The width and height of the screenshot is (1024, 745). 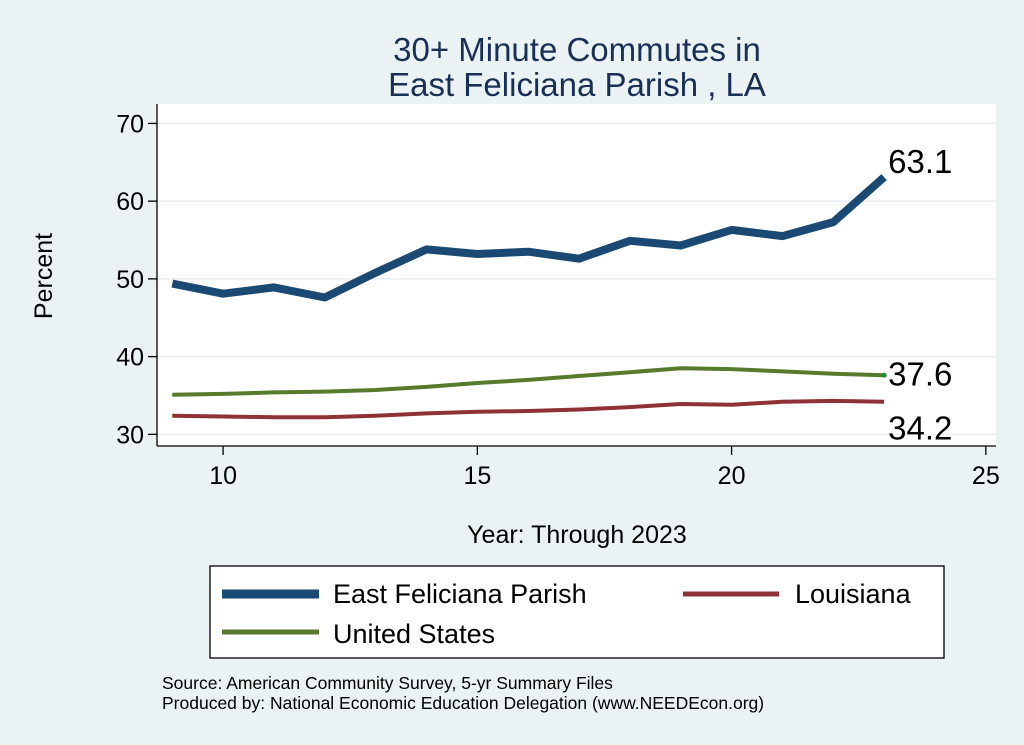 What do you see at coordinates (920, 161) in the screenshot?
I see `end-label-east-feliciana-parish: 63.1` at bounding box center [920, 161].